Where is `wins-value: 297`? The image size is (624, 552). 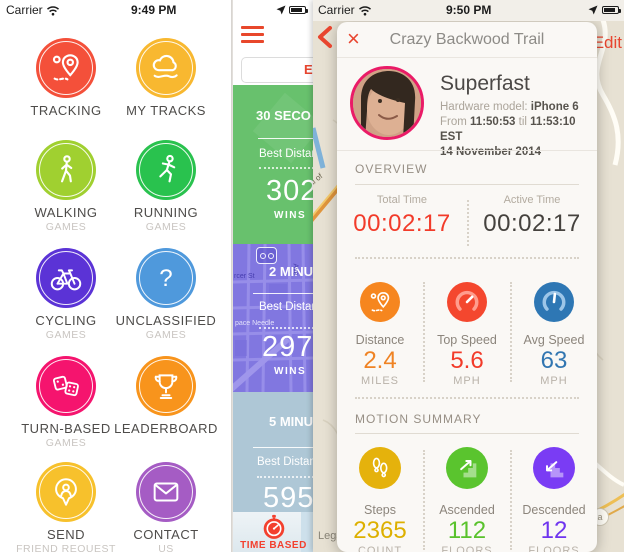 wins-value: 297 is located at coordinates (287, 347).